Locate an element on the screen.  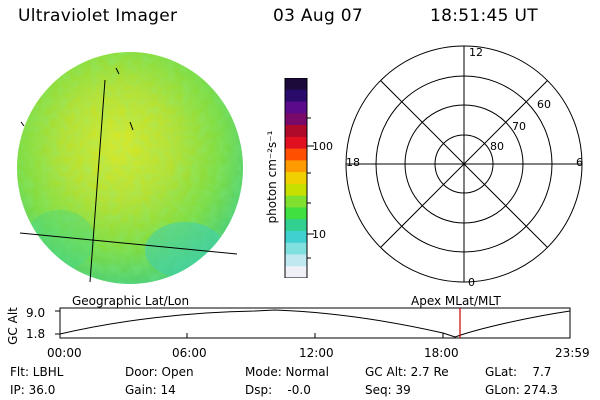
timeline-right-title: Apex MLat/MLT is located at coordinates (456, 301).